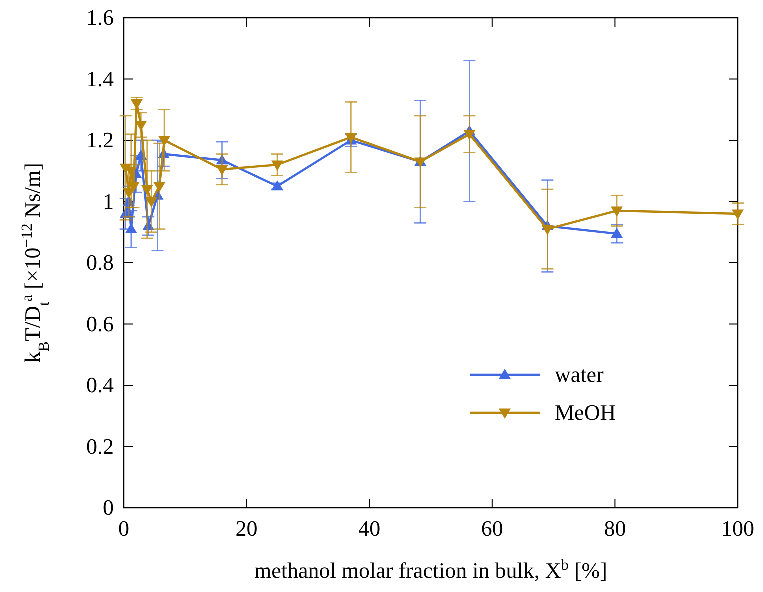 This screenshot has width=763, height=592. I want to click on y-tick-label: 1.4, so click(100, 79).